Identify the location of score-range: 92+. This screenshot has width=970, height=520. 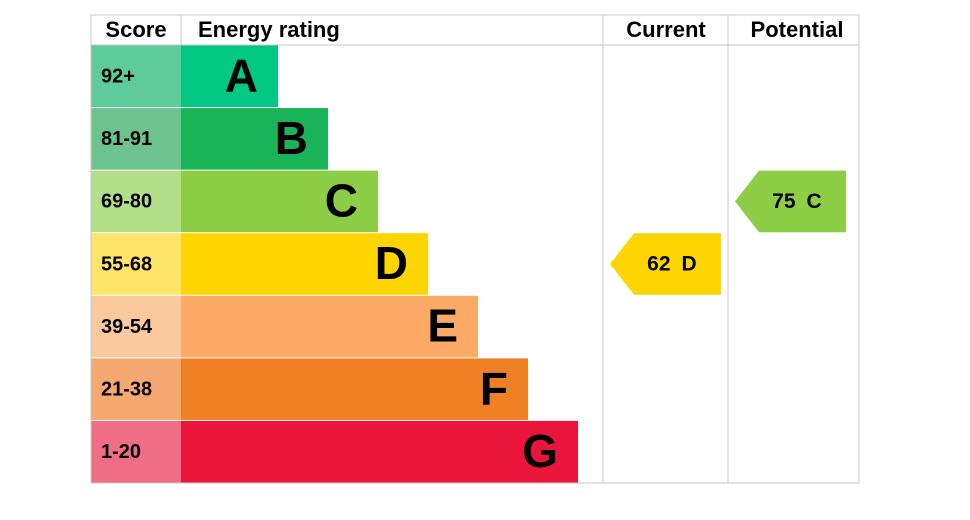
(118, 77).